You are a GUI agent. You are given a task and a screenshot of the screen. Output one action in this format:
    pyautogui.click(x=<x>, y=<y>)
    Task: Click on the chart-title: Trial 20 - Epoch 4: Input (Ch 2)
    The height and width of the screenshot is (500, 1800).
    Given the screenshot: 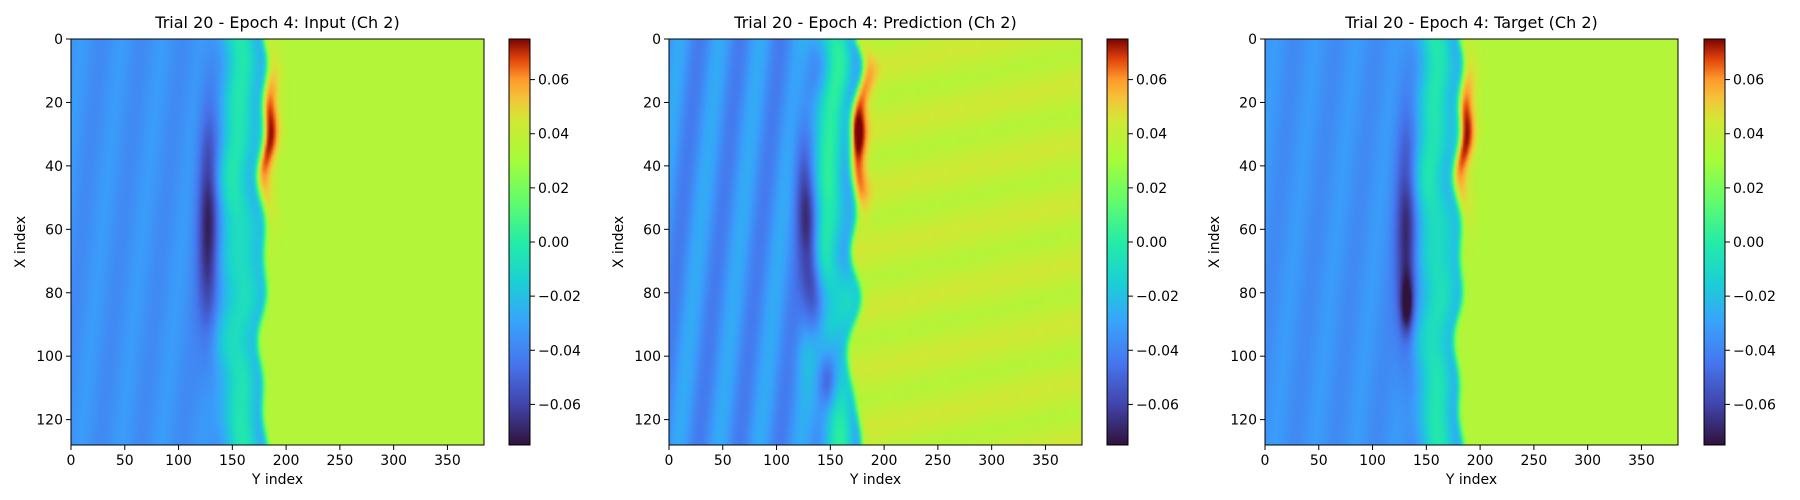 What is the action you would take?
    pyautogui.click(x=276, y=22)
    